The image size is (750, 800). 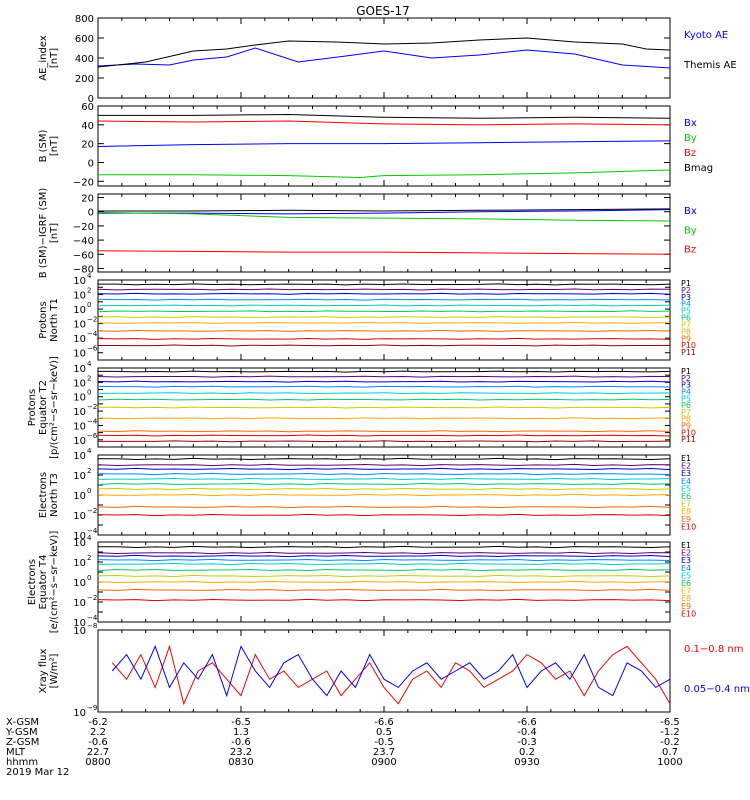 I want to click on y-tick-exponent: 4, so click(x=89, y=276).